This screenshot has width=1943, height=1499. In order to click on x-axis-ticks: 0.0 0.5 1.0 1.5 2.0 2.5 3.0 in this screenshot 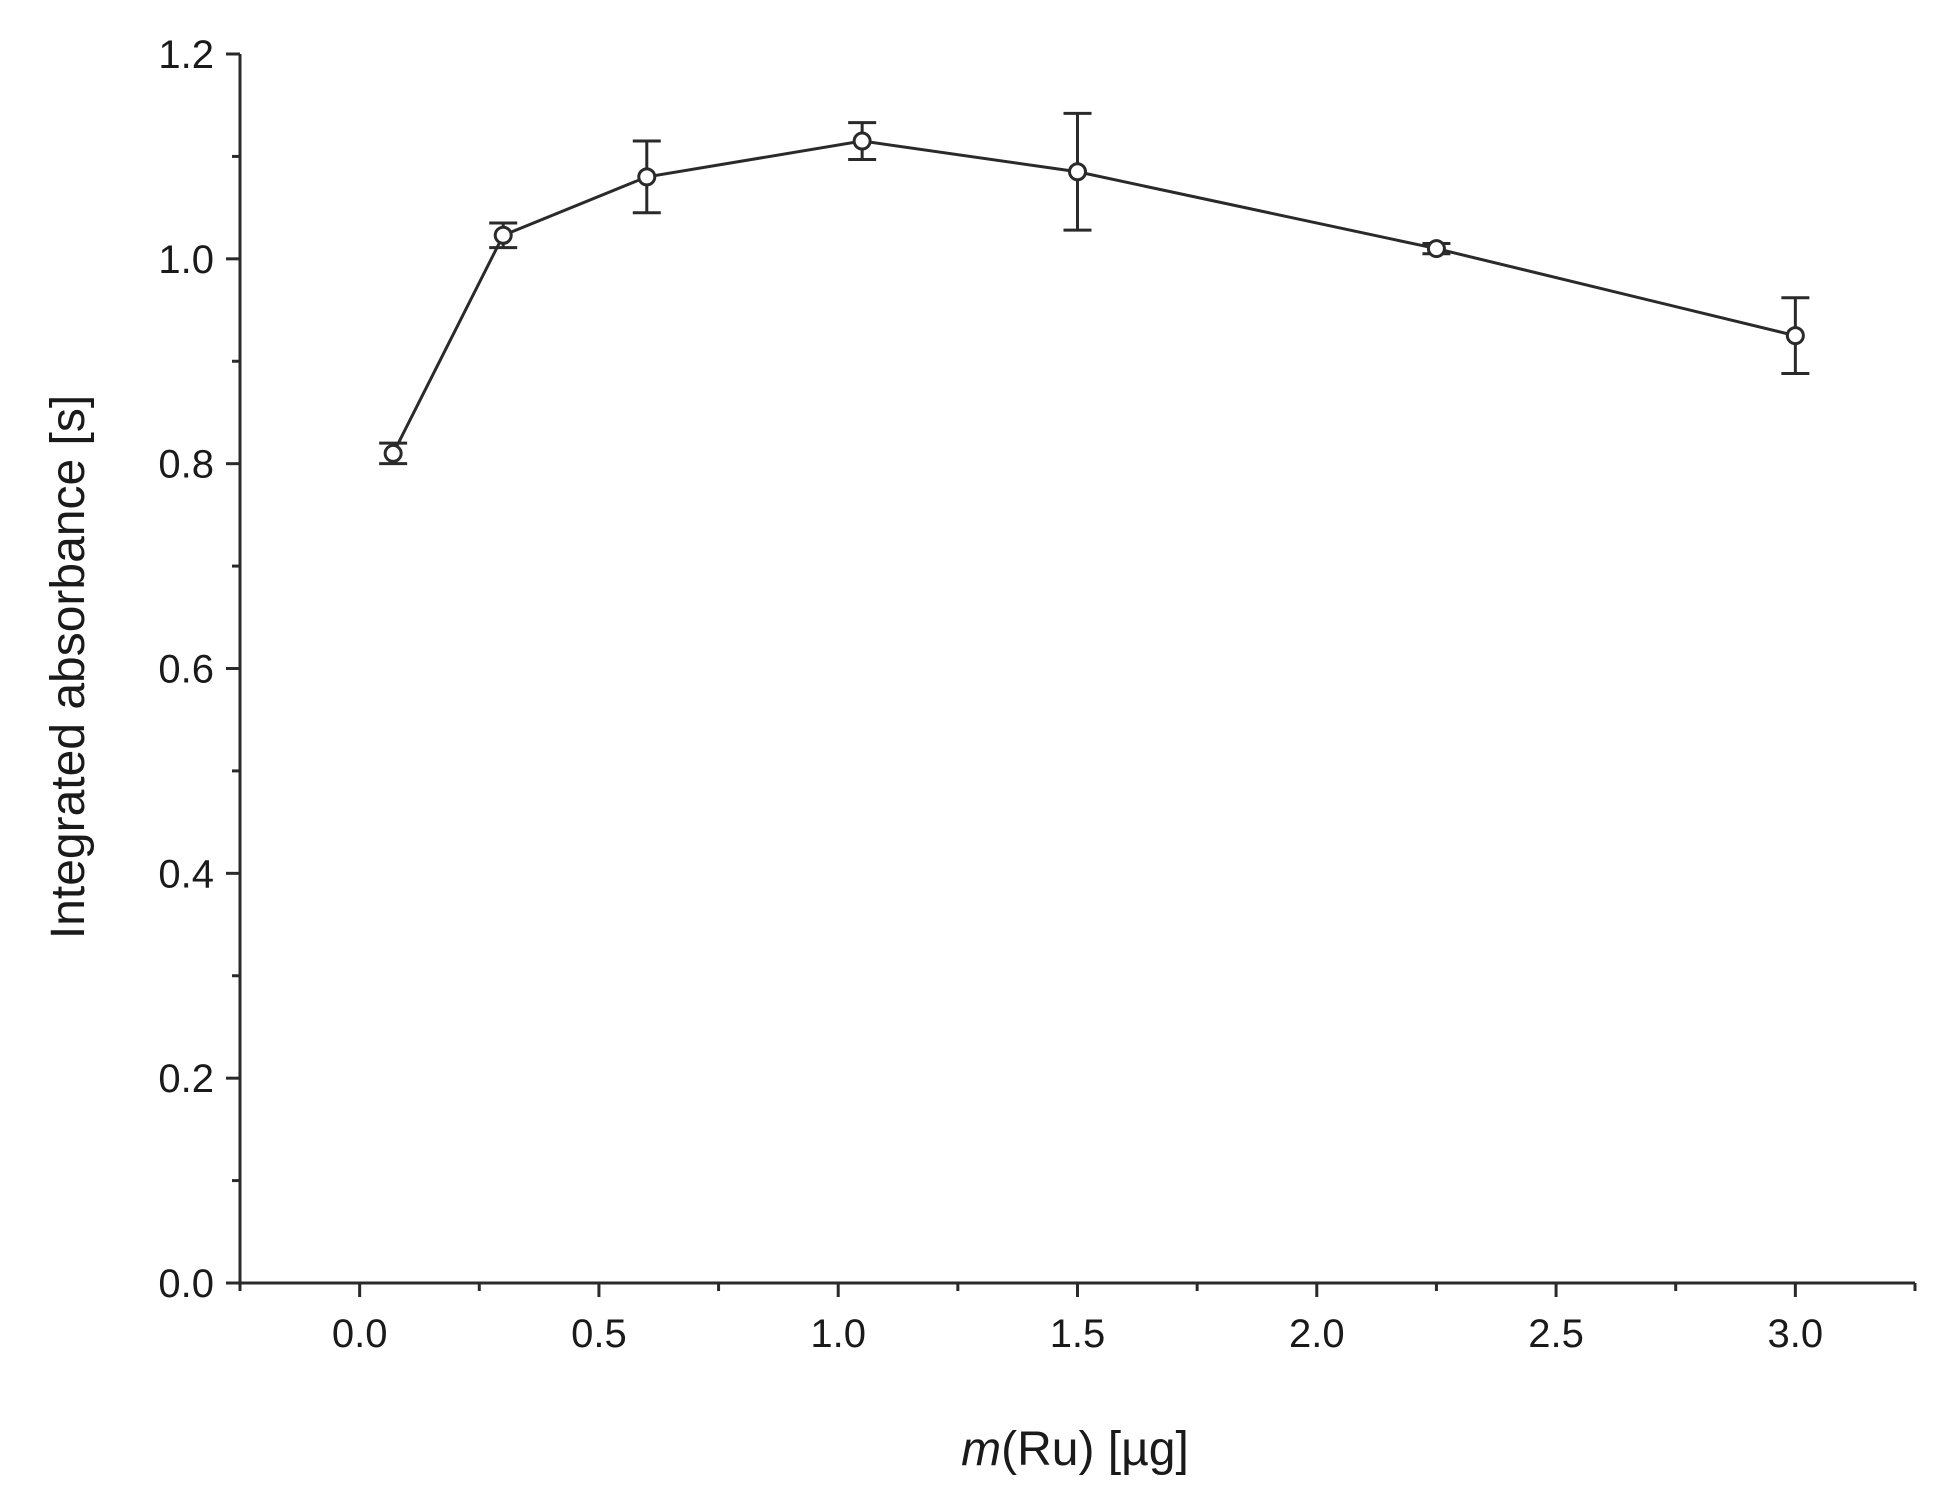, I will do `click(1077, 1319)`.